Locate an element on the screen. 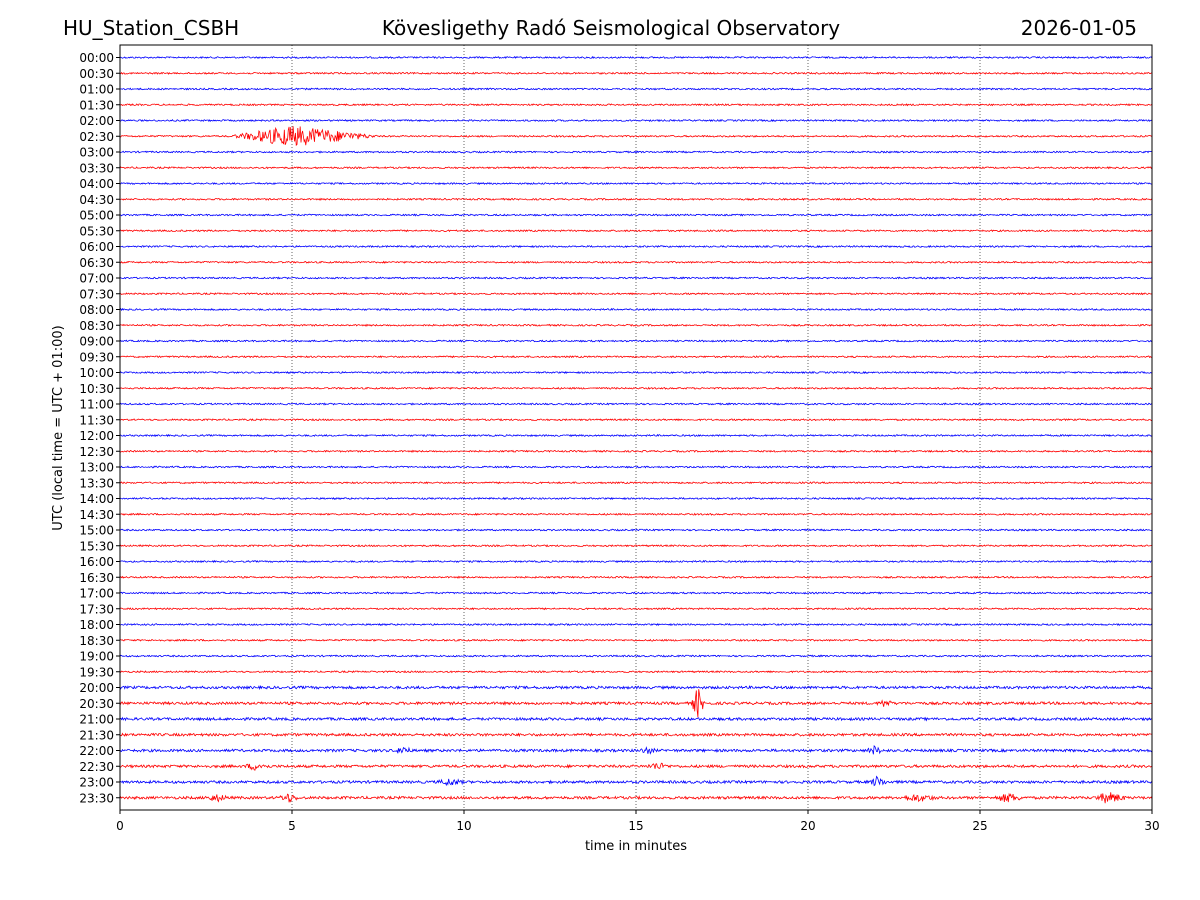 The height and width of the screenshot is (900, 1200). y-tick-label: 08:00 is located at coordinates (96, 310).